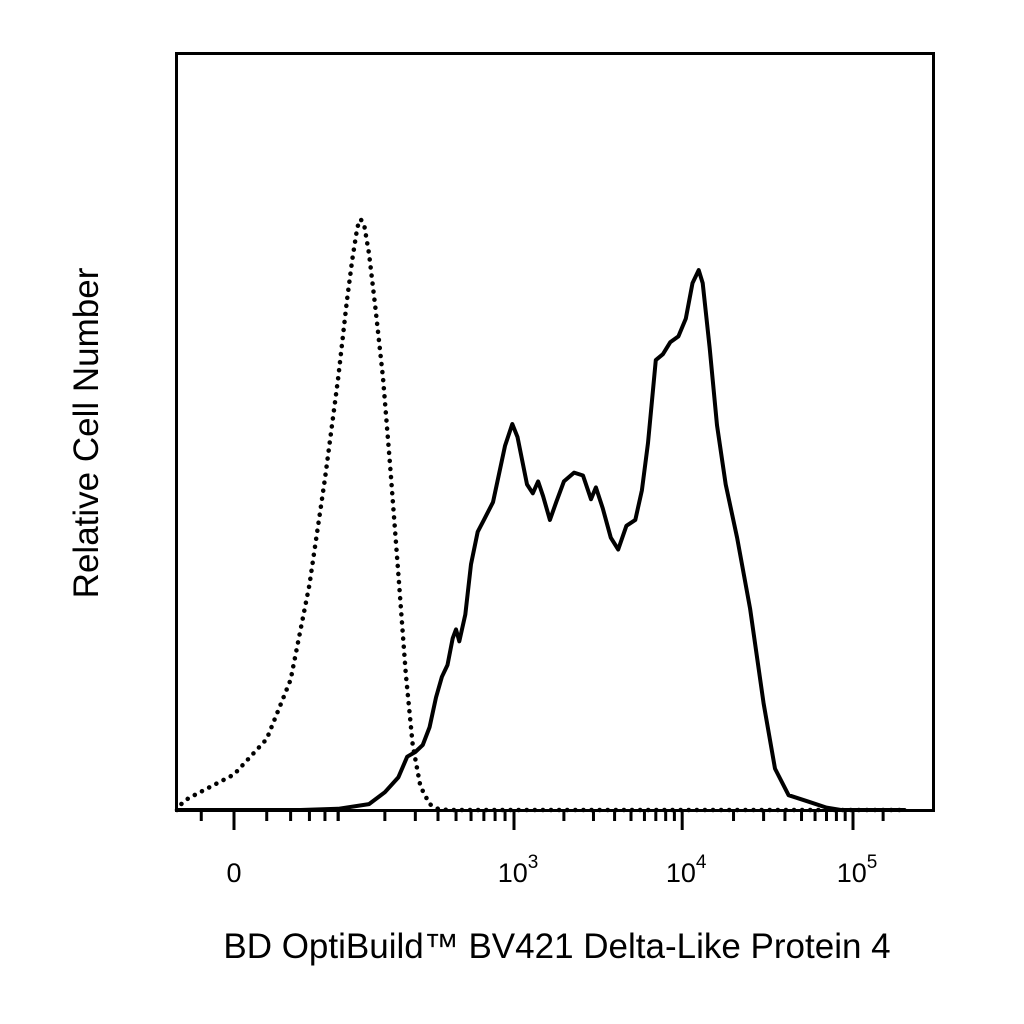 The image size is (1024, 1024). I want to click on x-major-ticks, so click(543, 820).